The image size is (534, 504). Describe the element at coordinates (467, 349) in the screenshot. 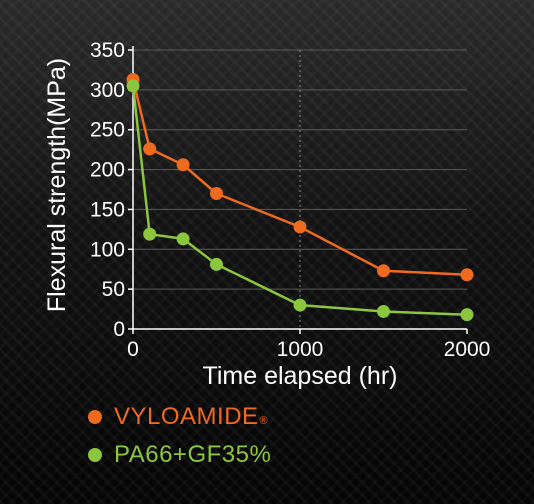

I see `x-tick-label-2000: 2000` at that location.